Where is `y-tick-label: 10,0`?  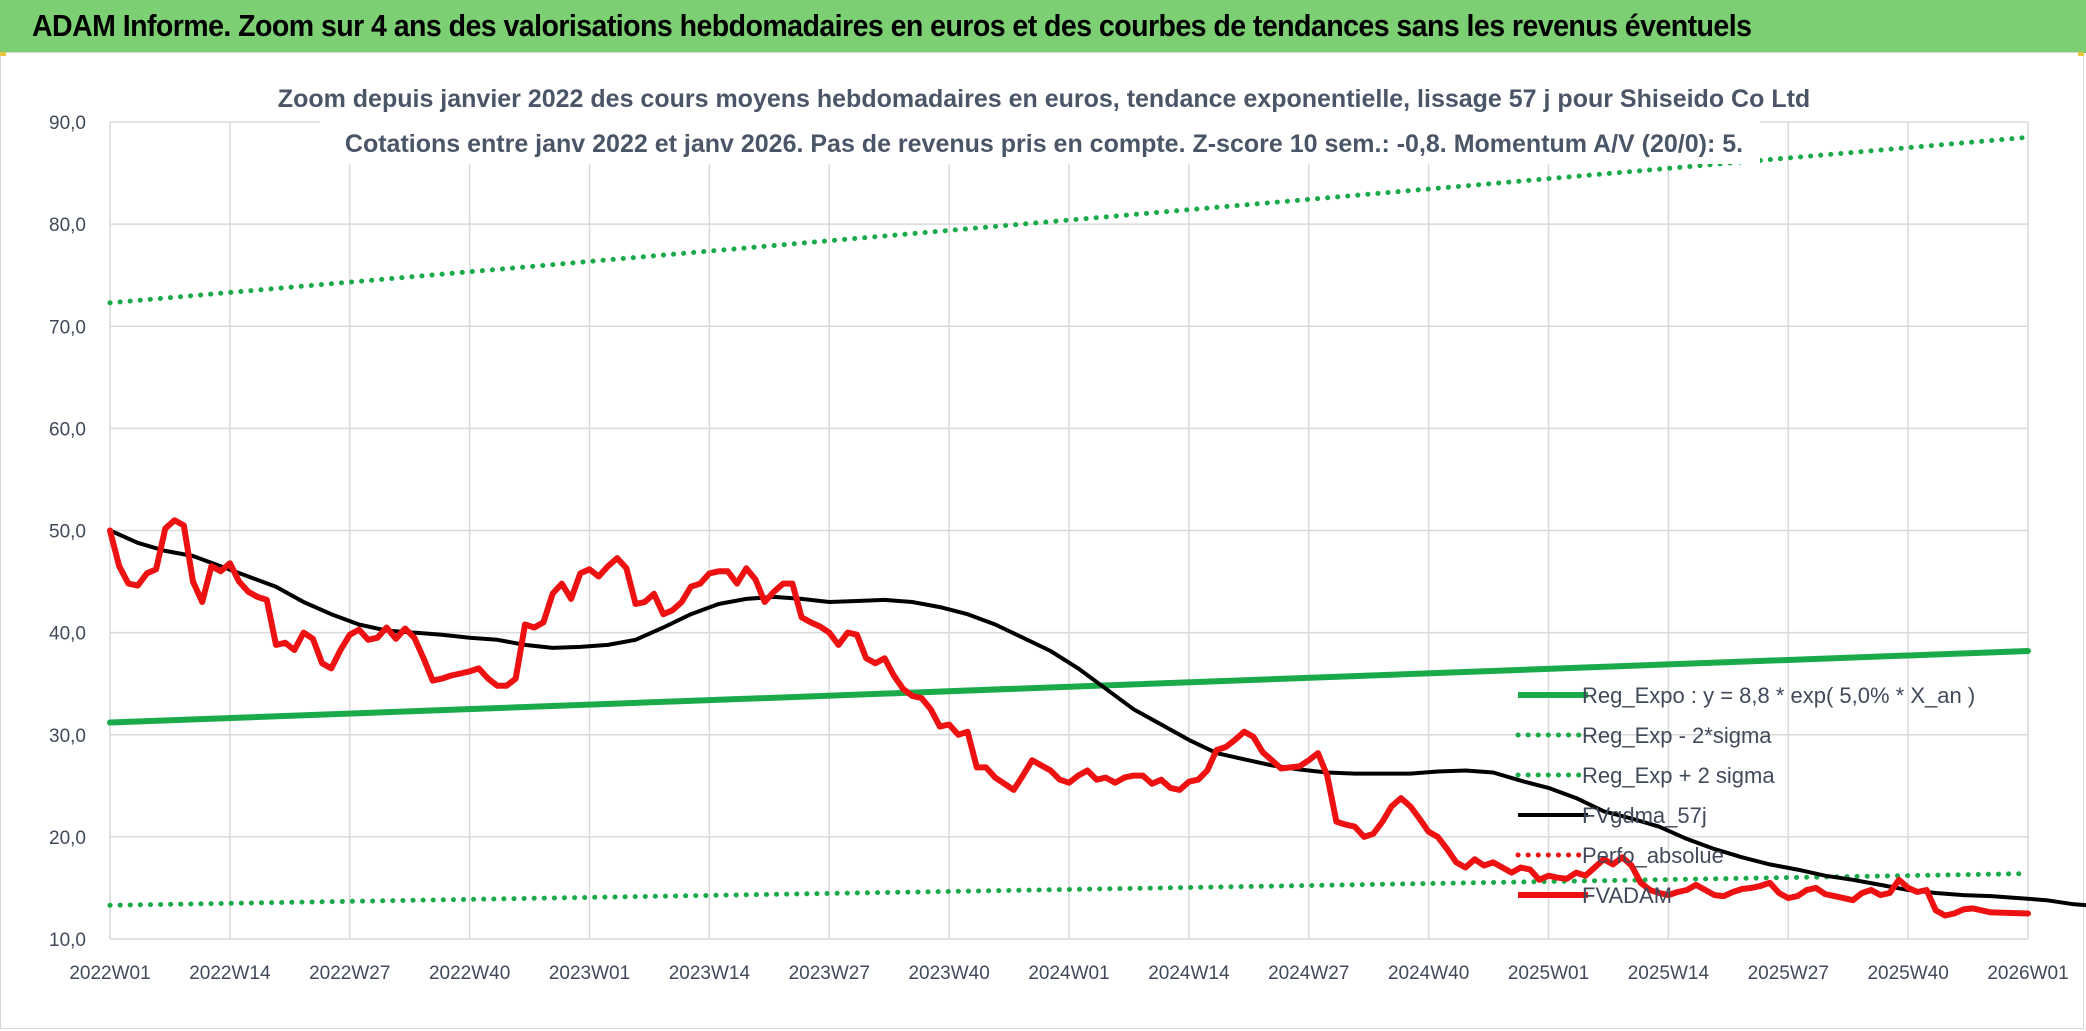
y-tick-label: 10,0 is located at coordinates (67, 940).